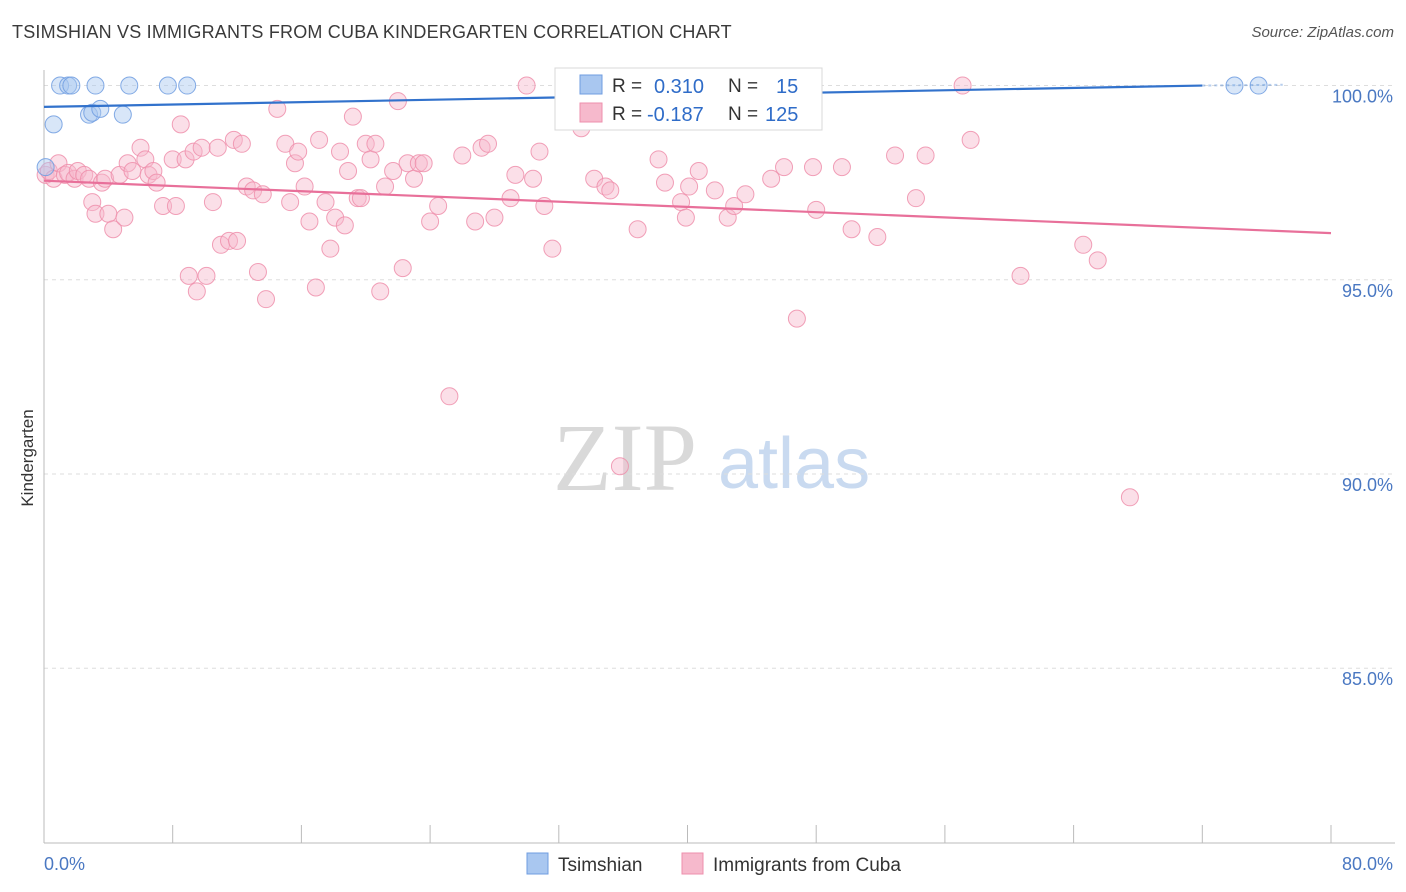  I want to click on stats-n-value-tsimshian: 15, so click(787, 87).